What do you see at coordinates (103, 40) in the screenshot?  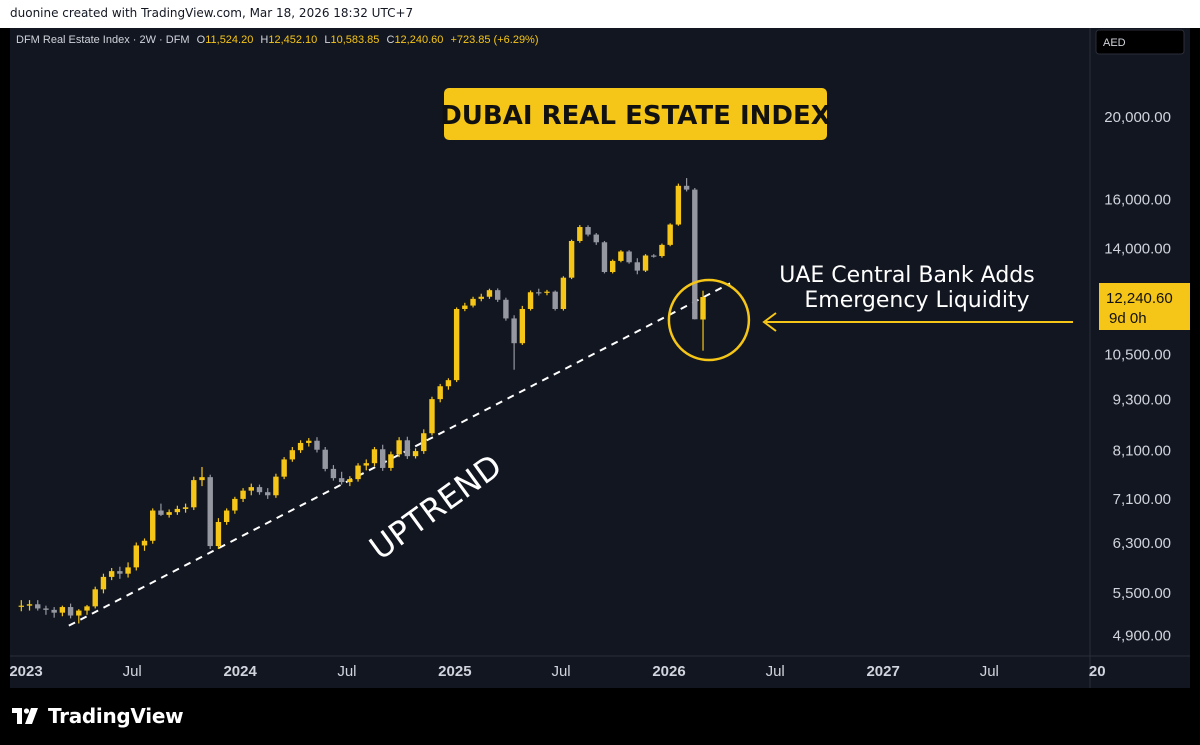 I see `legend-symbol: DFM Real Estate Index · 2W · DFM` at bounding box center [103, 40].